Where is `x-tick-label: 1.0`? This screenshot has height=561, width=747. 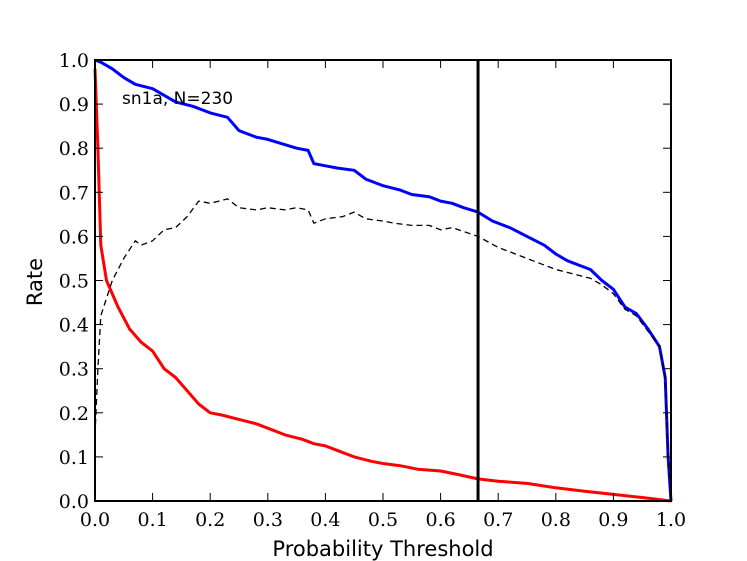 x-tick-label: 1.0 is located at coordinates (671, 520).